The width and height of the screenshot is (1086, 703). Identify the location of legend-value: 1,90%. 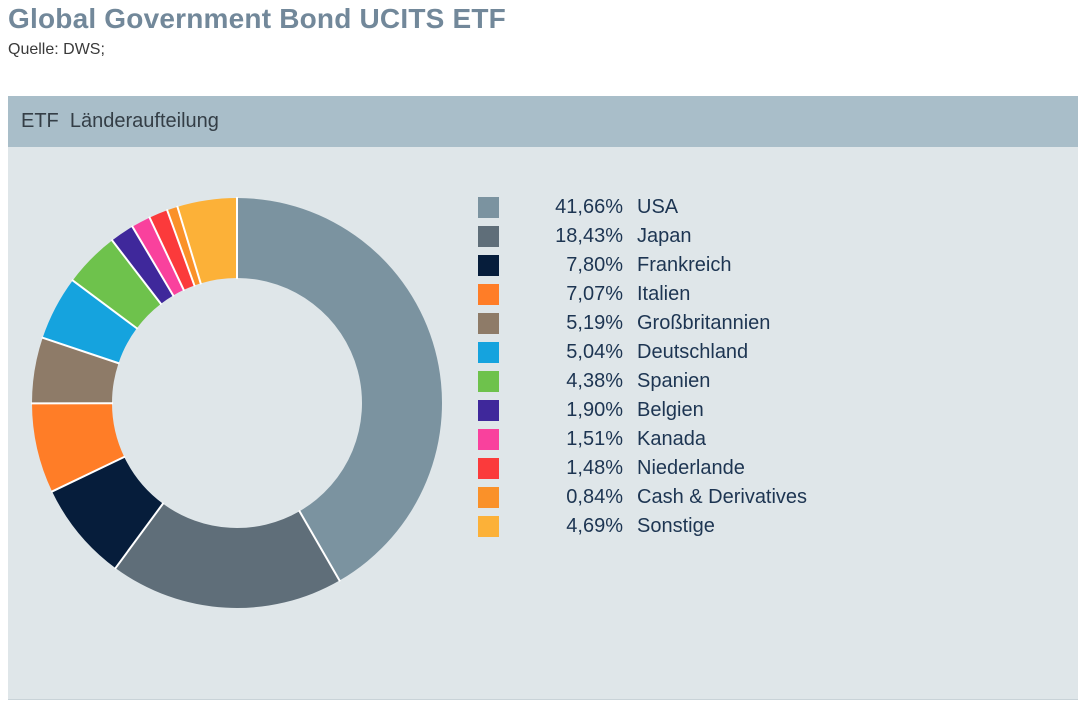
(594, 410).